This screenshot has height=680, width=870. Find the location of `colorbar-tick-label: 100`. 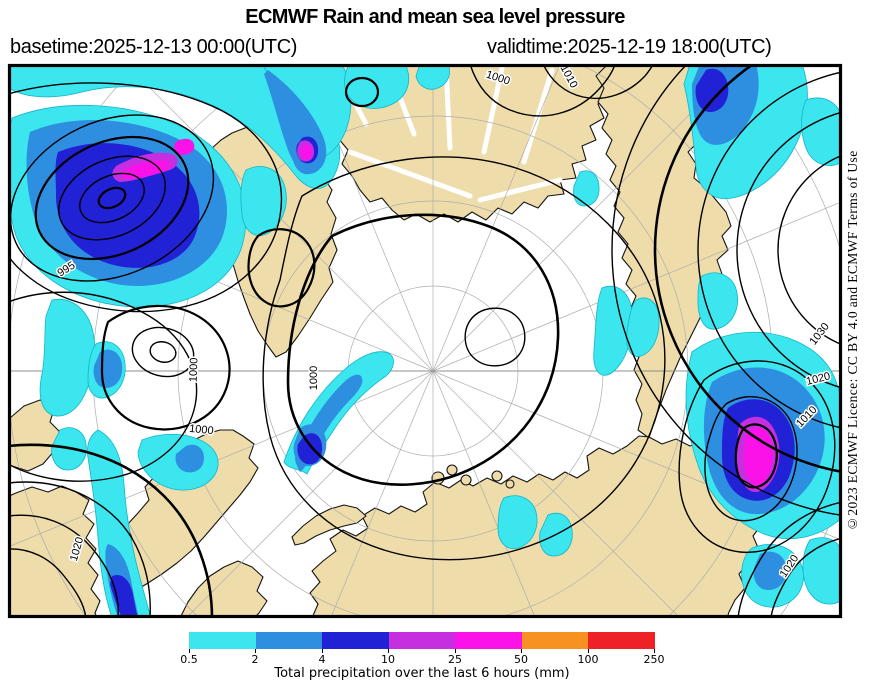

colorbar-tick-label: 100 is located at coordinates (588, 659).